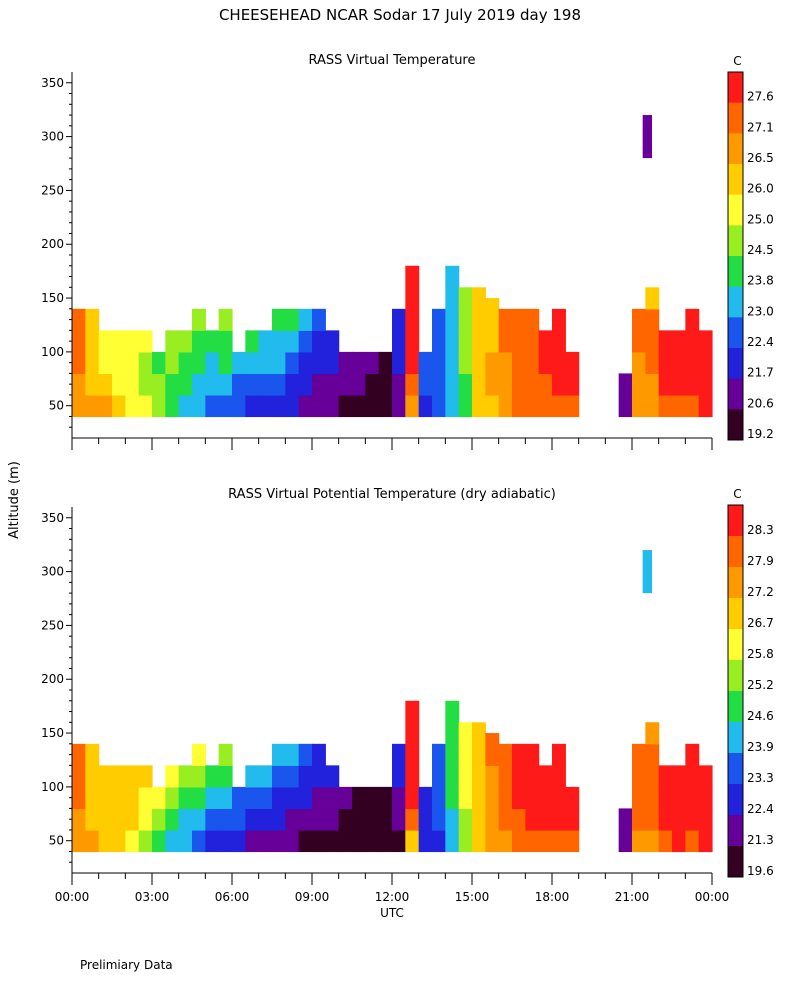  I want to click on panel-title: RASS Virtual Temperature, so click(392, 60).